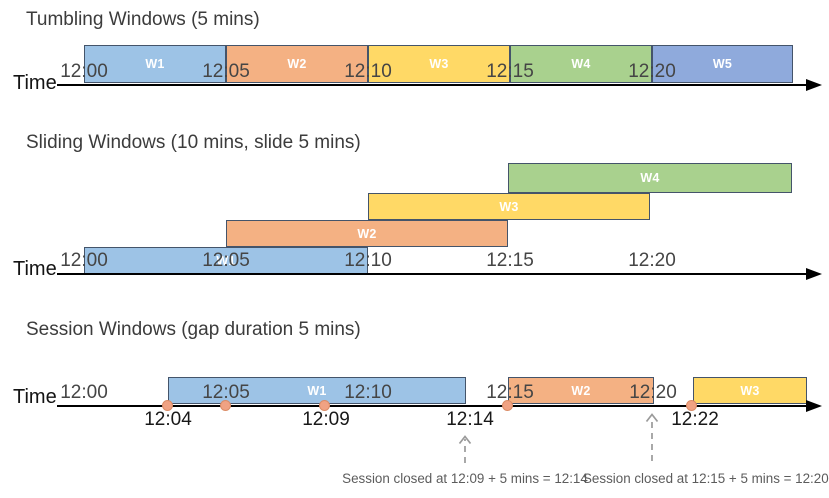  Describe the element at coordinates (465, 449) in the screenshot. I see `session-annotation-arrow-1-icon` at that location.